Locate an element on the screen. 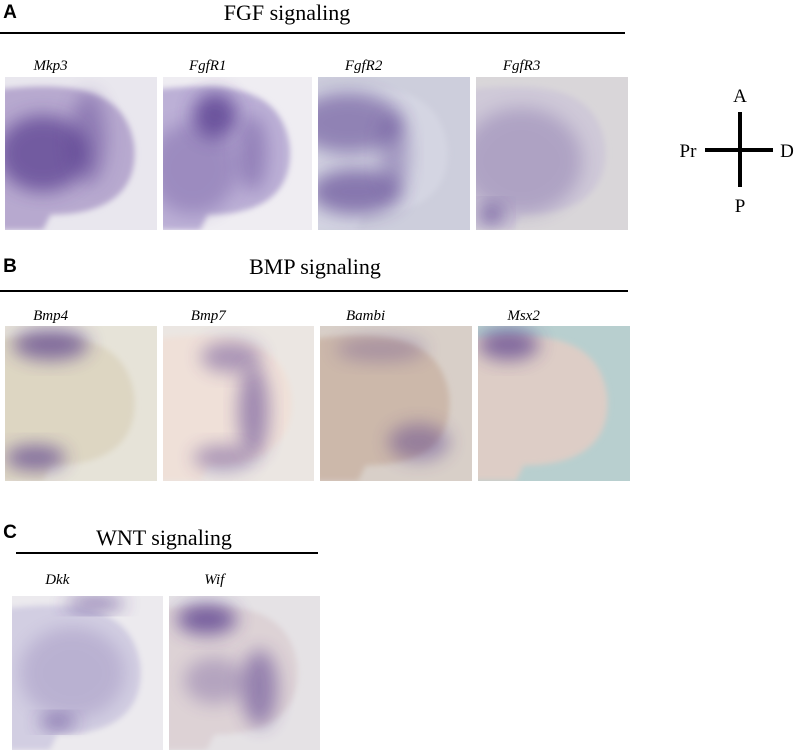 This screenshot has width=796, height=753. proximal-label: Pr is located at coordinates (689, 151).